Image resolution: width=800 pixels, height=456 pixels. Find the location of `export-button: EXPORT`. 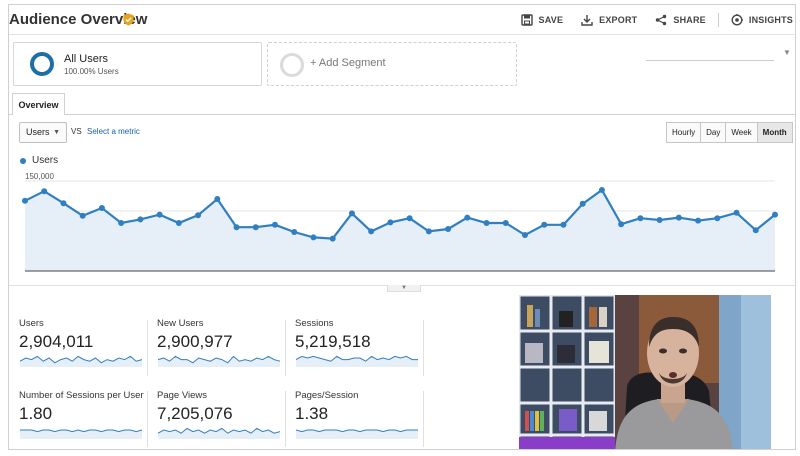

export-button: EXPORT is located at coordinates (609, 20).